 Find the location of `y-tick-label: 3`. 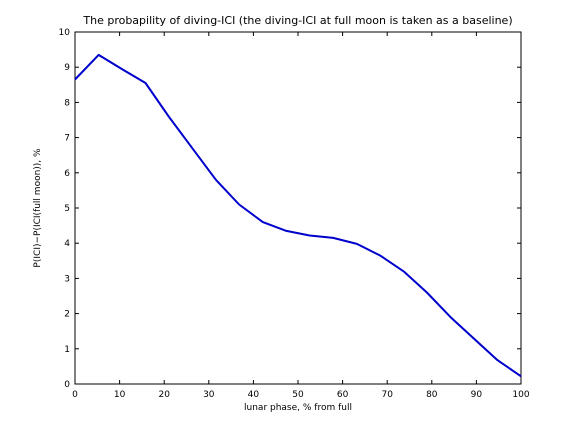

y-tick-label: 3 is located at coordinates (67, 279).